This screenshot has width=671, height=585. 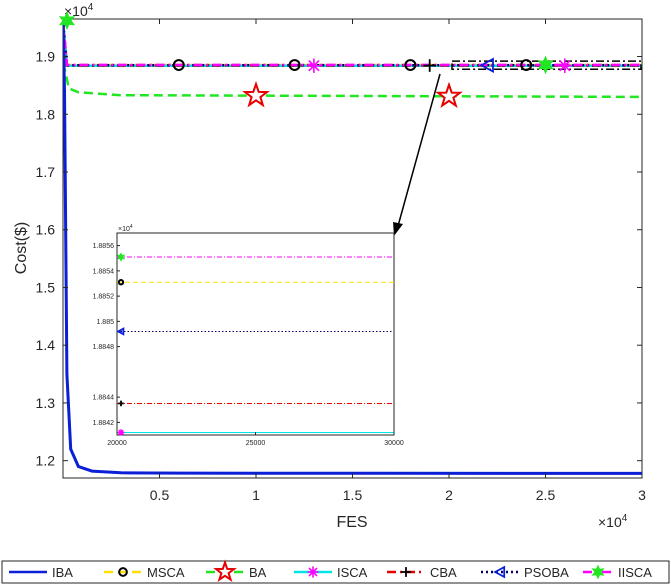 I want to click on x-axis-label: FES, so click(x=351, y=522).